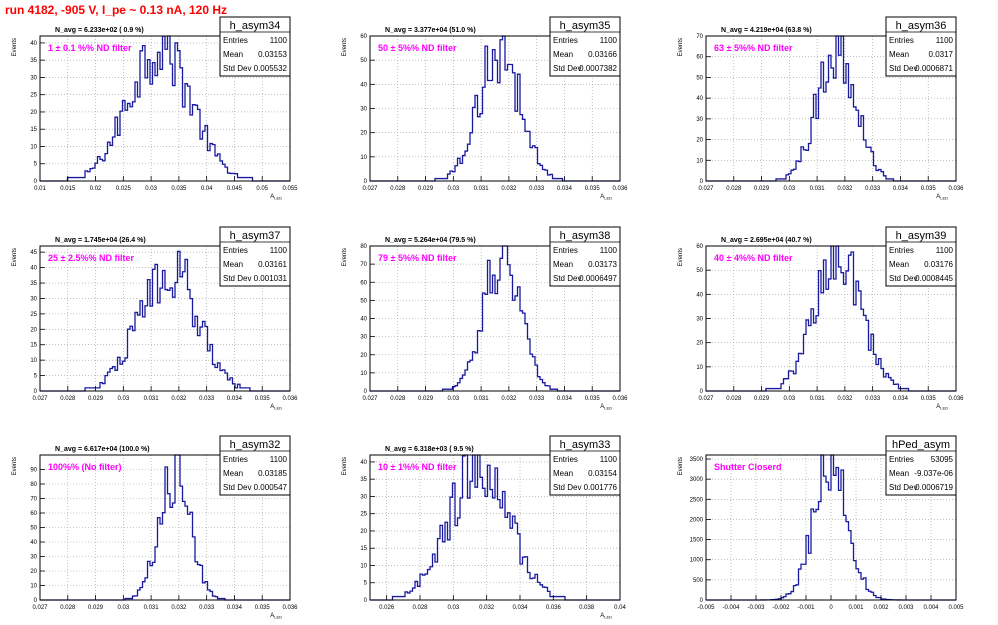  Describe the element at coordinates (602, 264) in the screenshot. I see `stats-value: 0.03173` at that location.